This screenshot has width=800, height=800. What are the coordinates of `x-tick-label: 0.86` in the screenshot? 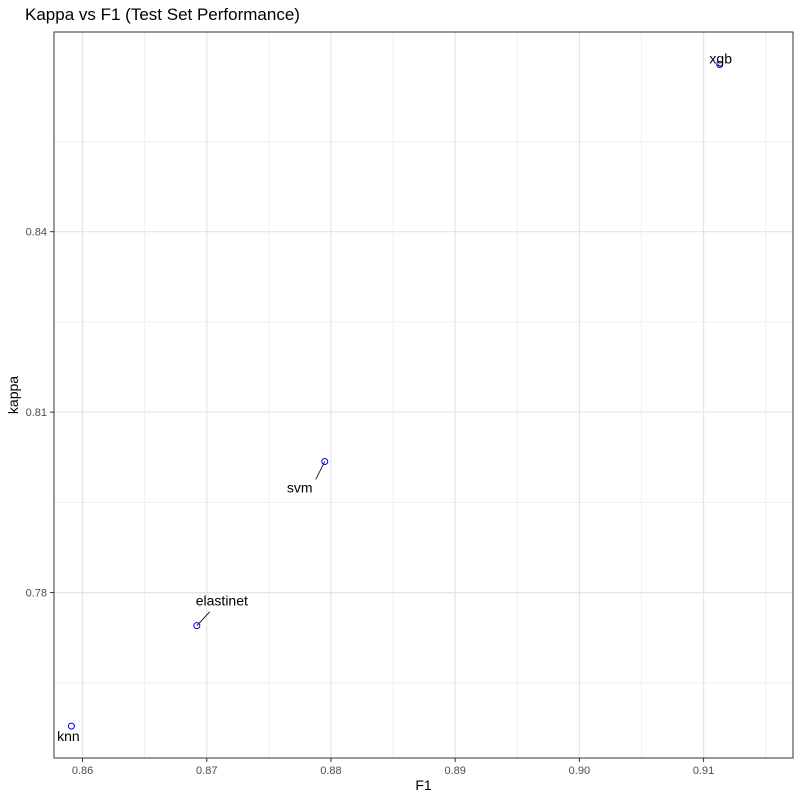 It's located at (82, 771).